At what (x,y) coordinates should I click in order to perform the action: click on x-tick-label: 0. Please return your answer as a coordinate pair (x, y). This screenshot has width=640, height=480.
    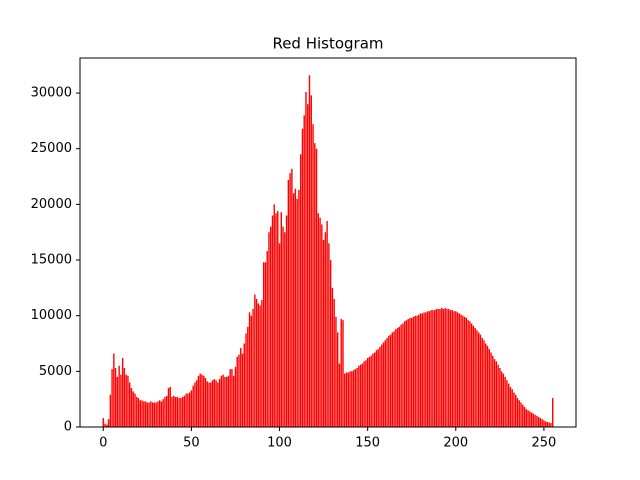
    Looking at the image, I should click on (103, 443).